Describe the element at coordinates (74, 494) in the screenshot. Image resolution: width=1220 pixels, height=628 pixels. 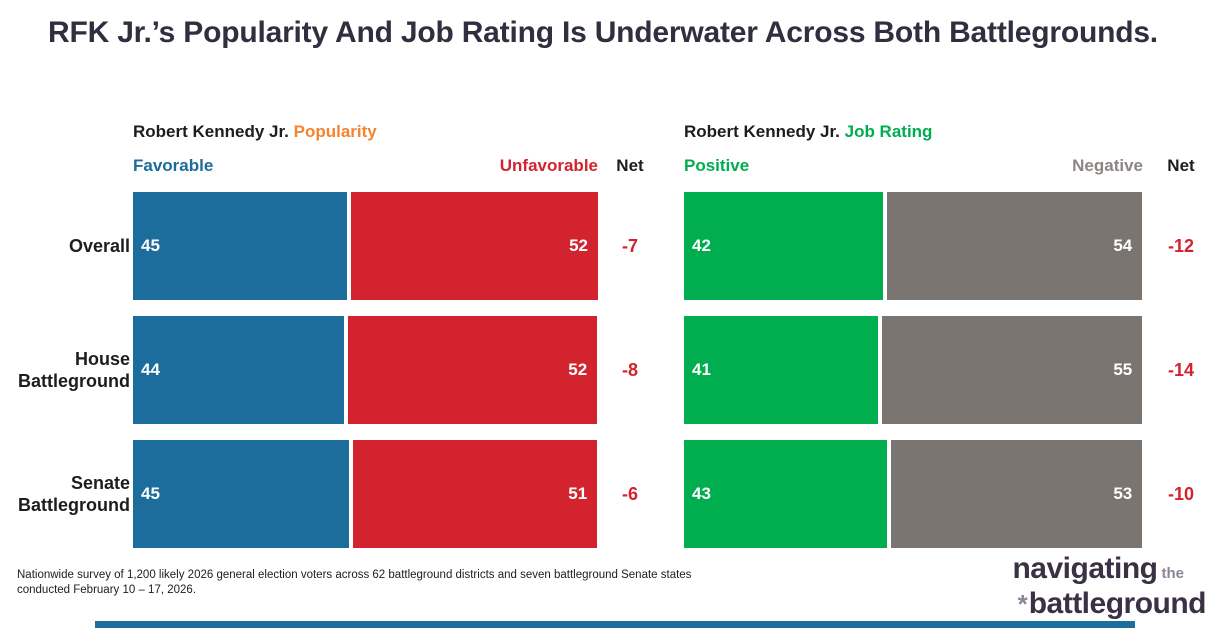
I see `row-label: Senate Battleground` at that location.